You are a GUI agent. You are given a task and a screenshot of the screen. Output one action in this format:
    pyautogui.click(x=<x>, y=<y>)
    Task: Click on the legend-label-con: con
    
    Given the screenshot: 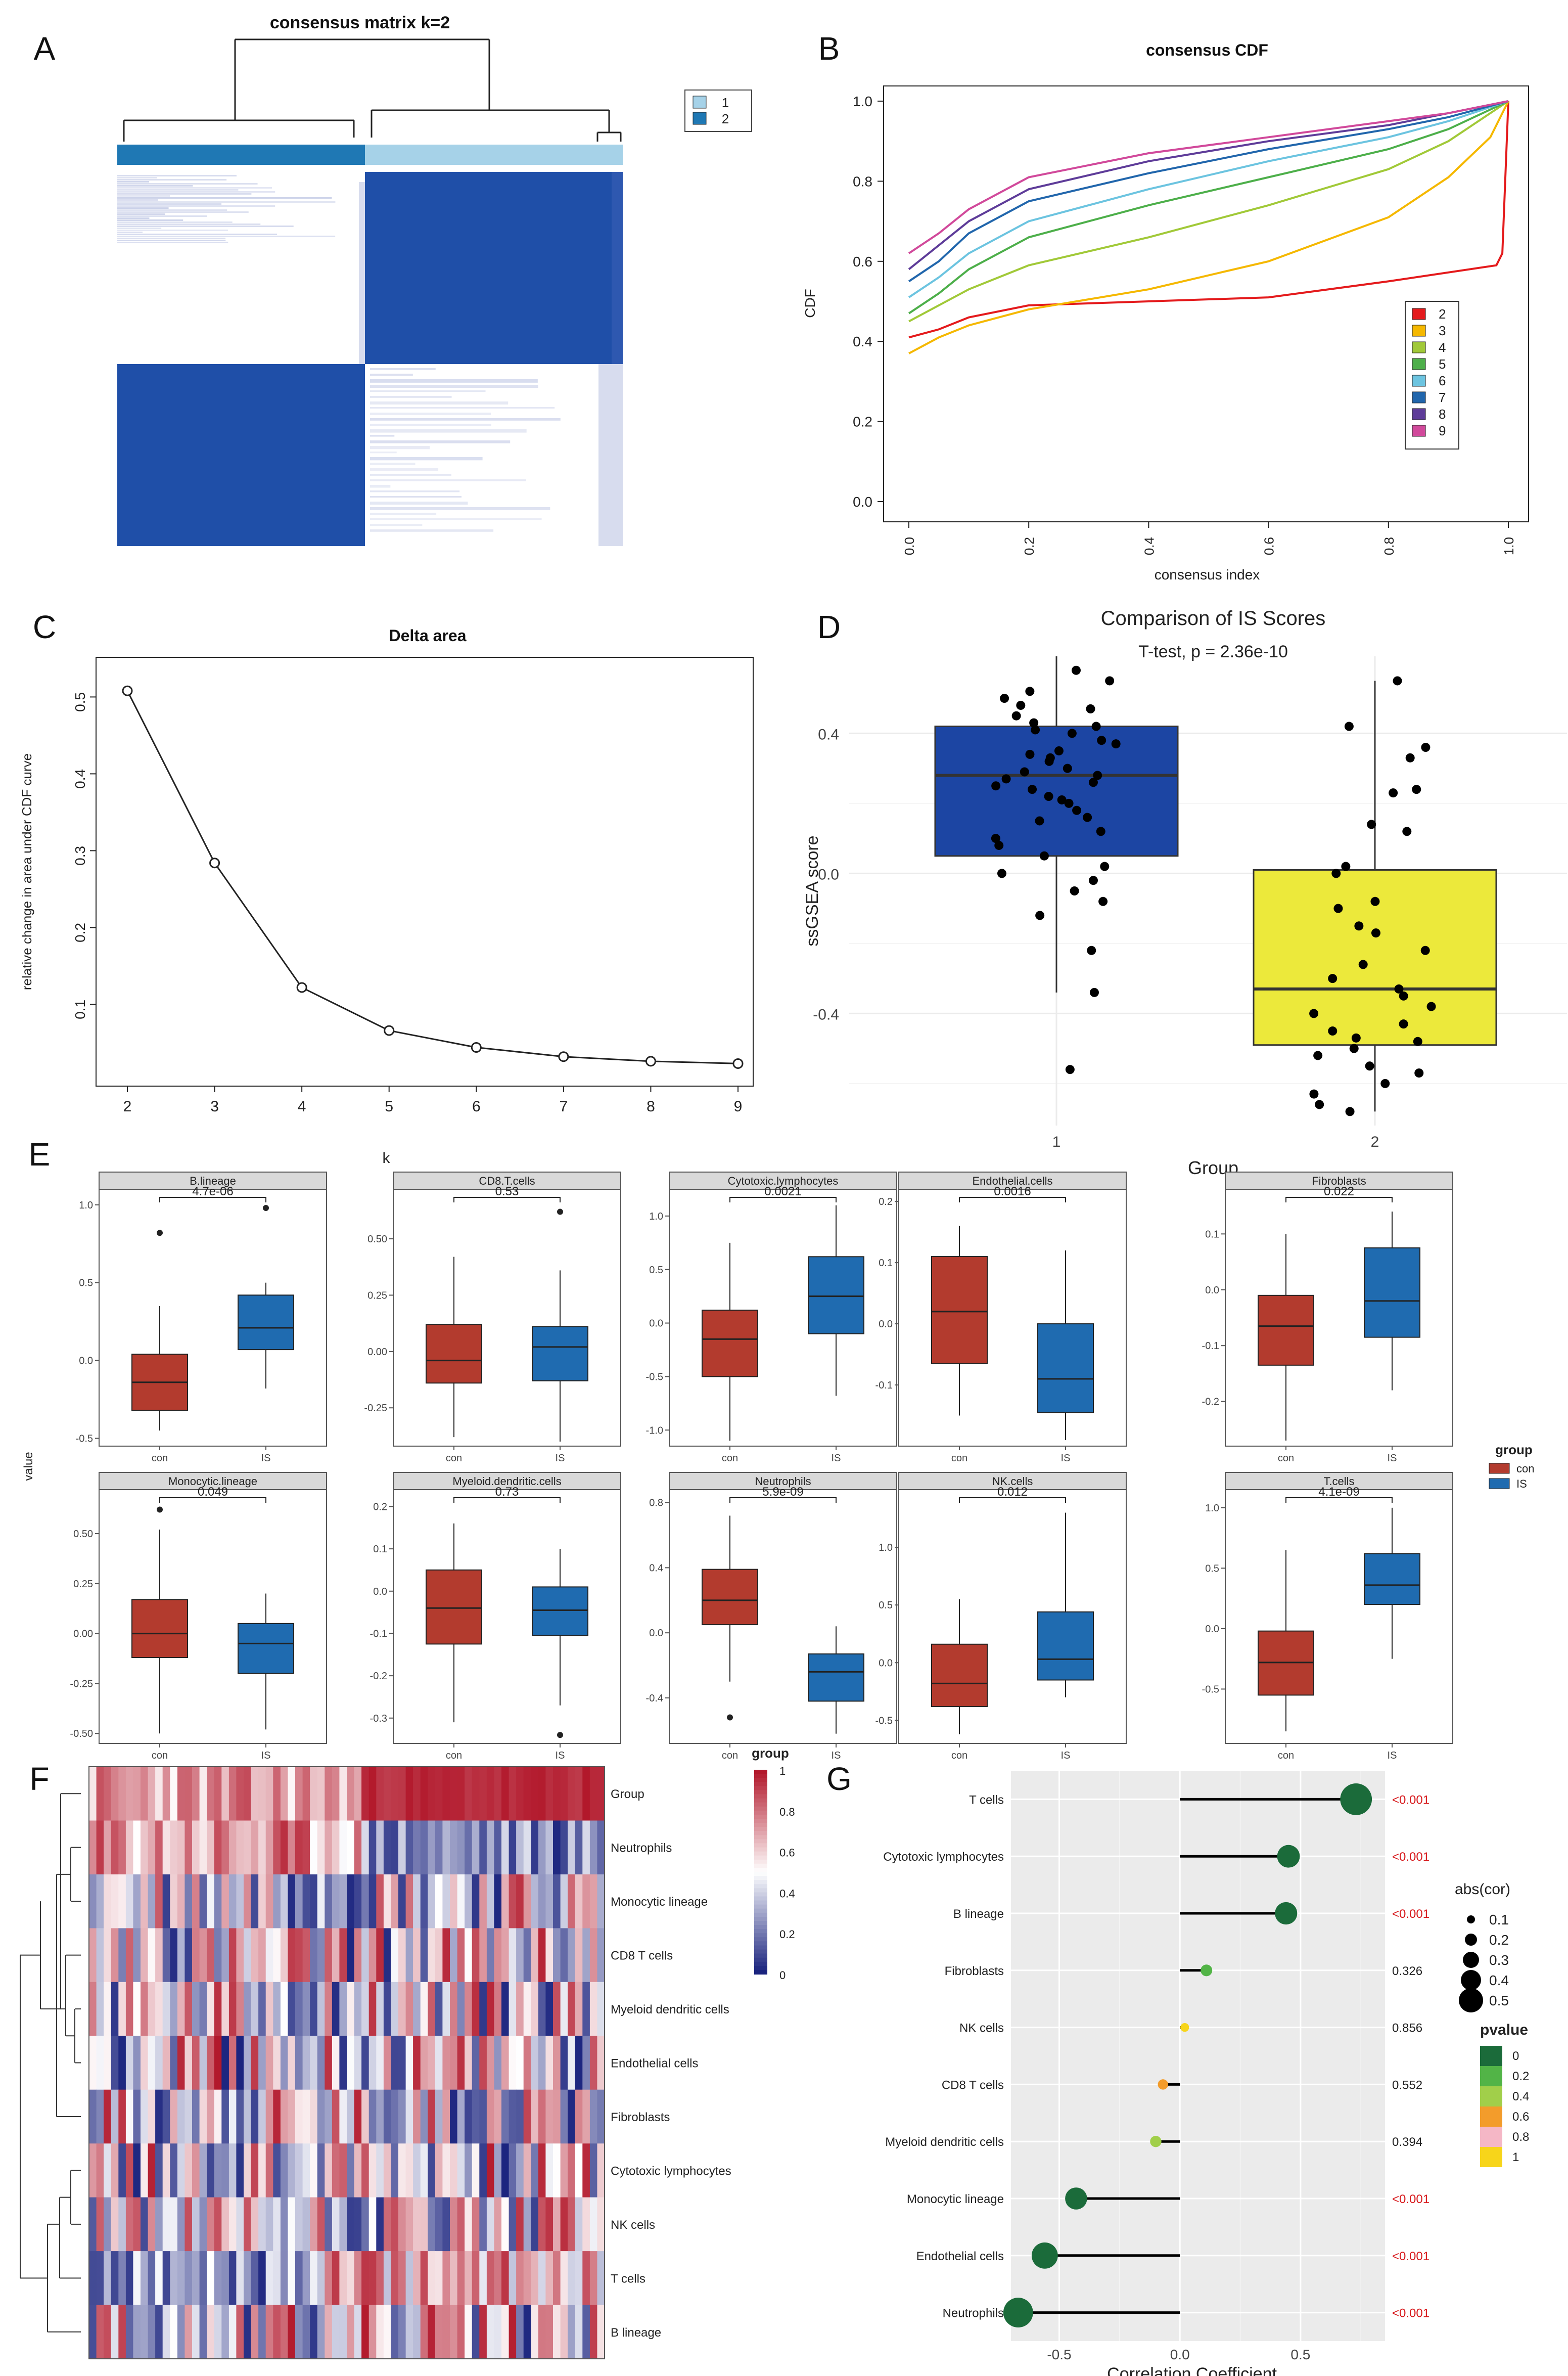 What is the action you would take?
    pyautogui.click(x=1525, y=1468)
    